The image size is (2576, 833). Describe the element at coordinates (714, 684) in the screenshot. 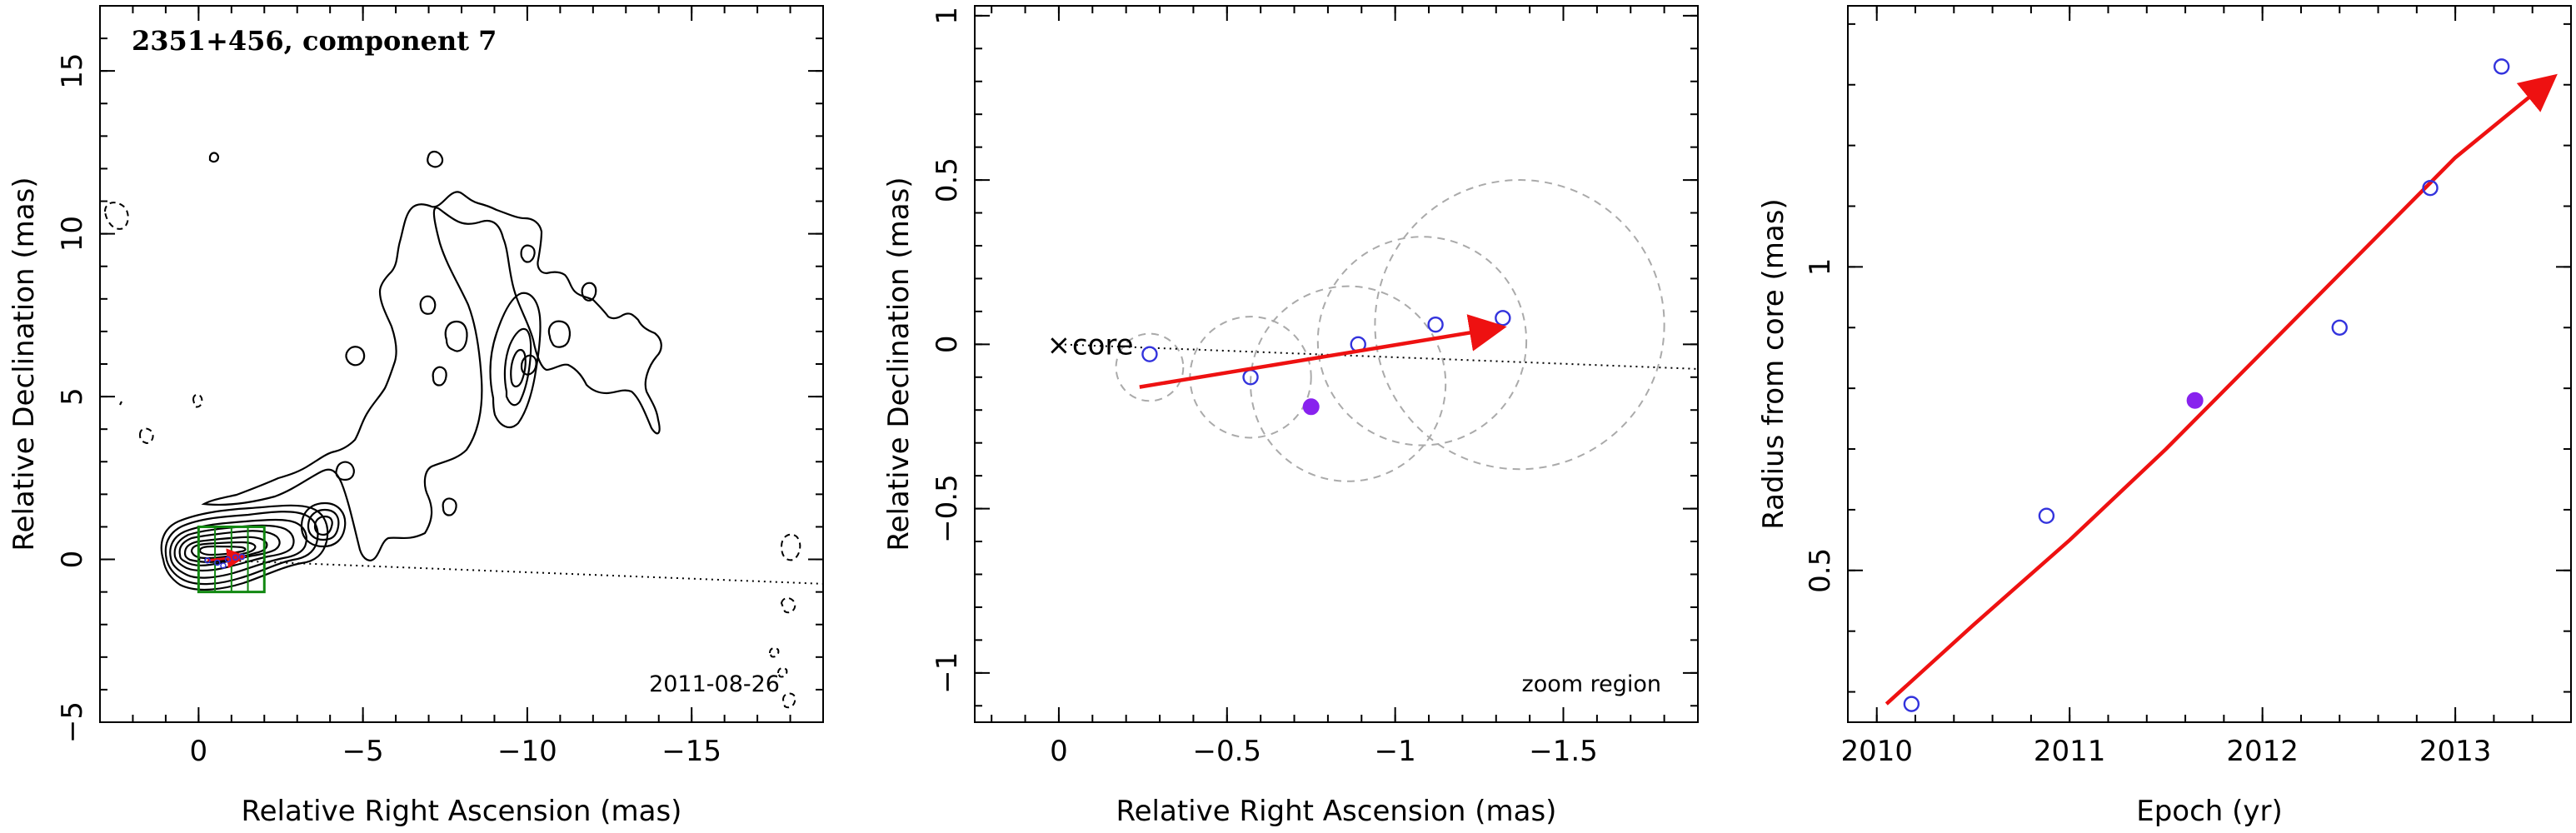

I see `epoch-date: 2011-08-26` at that location.